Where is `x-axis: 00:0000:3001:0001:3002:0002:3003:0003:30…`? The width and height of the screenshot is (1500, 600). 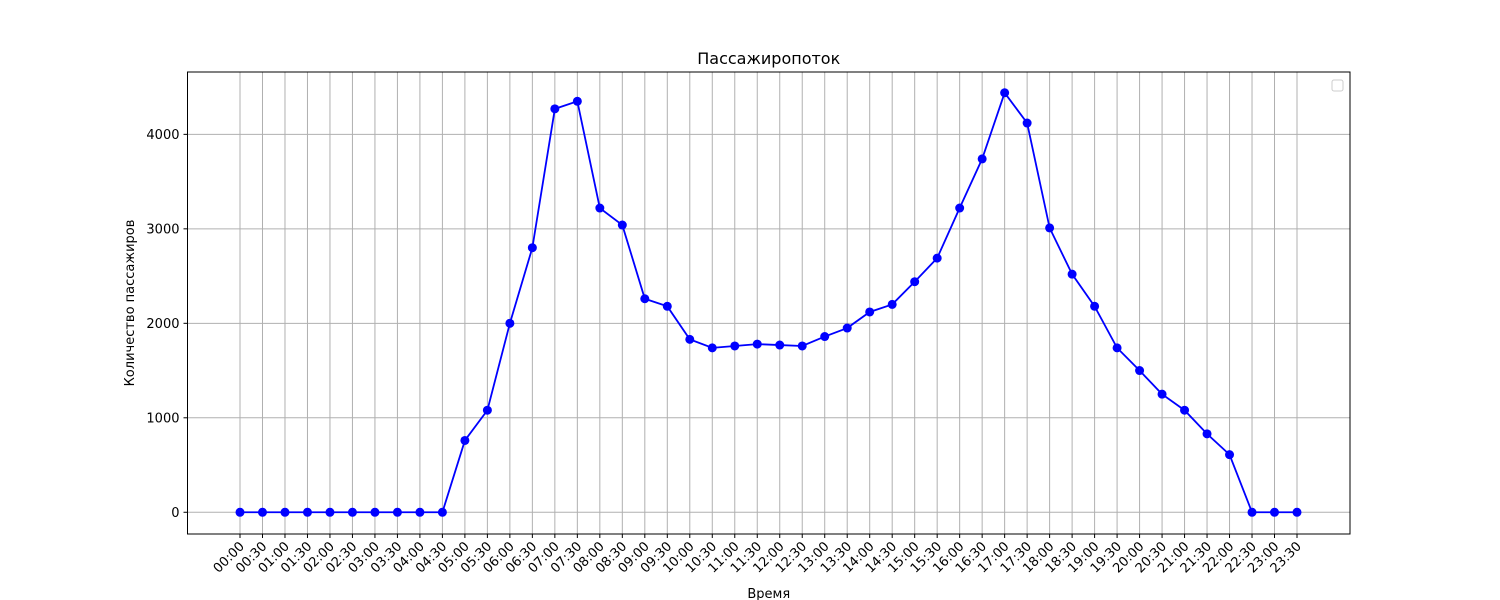 x-axis: 00:0000:3001:0001:3002:0002:3003:0003:30… is located at coordinates (758, 555).